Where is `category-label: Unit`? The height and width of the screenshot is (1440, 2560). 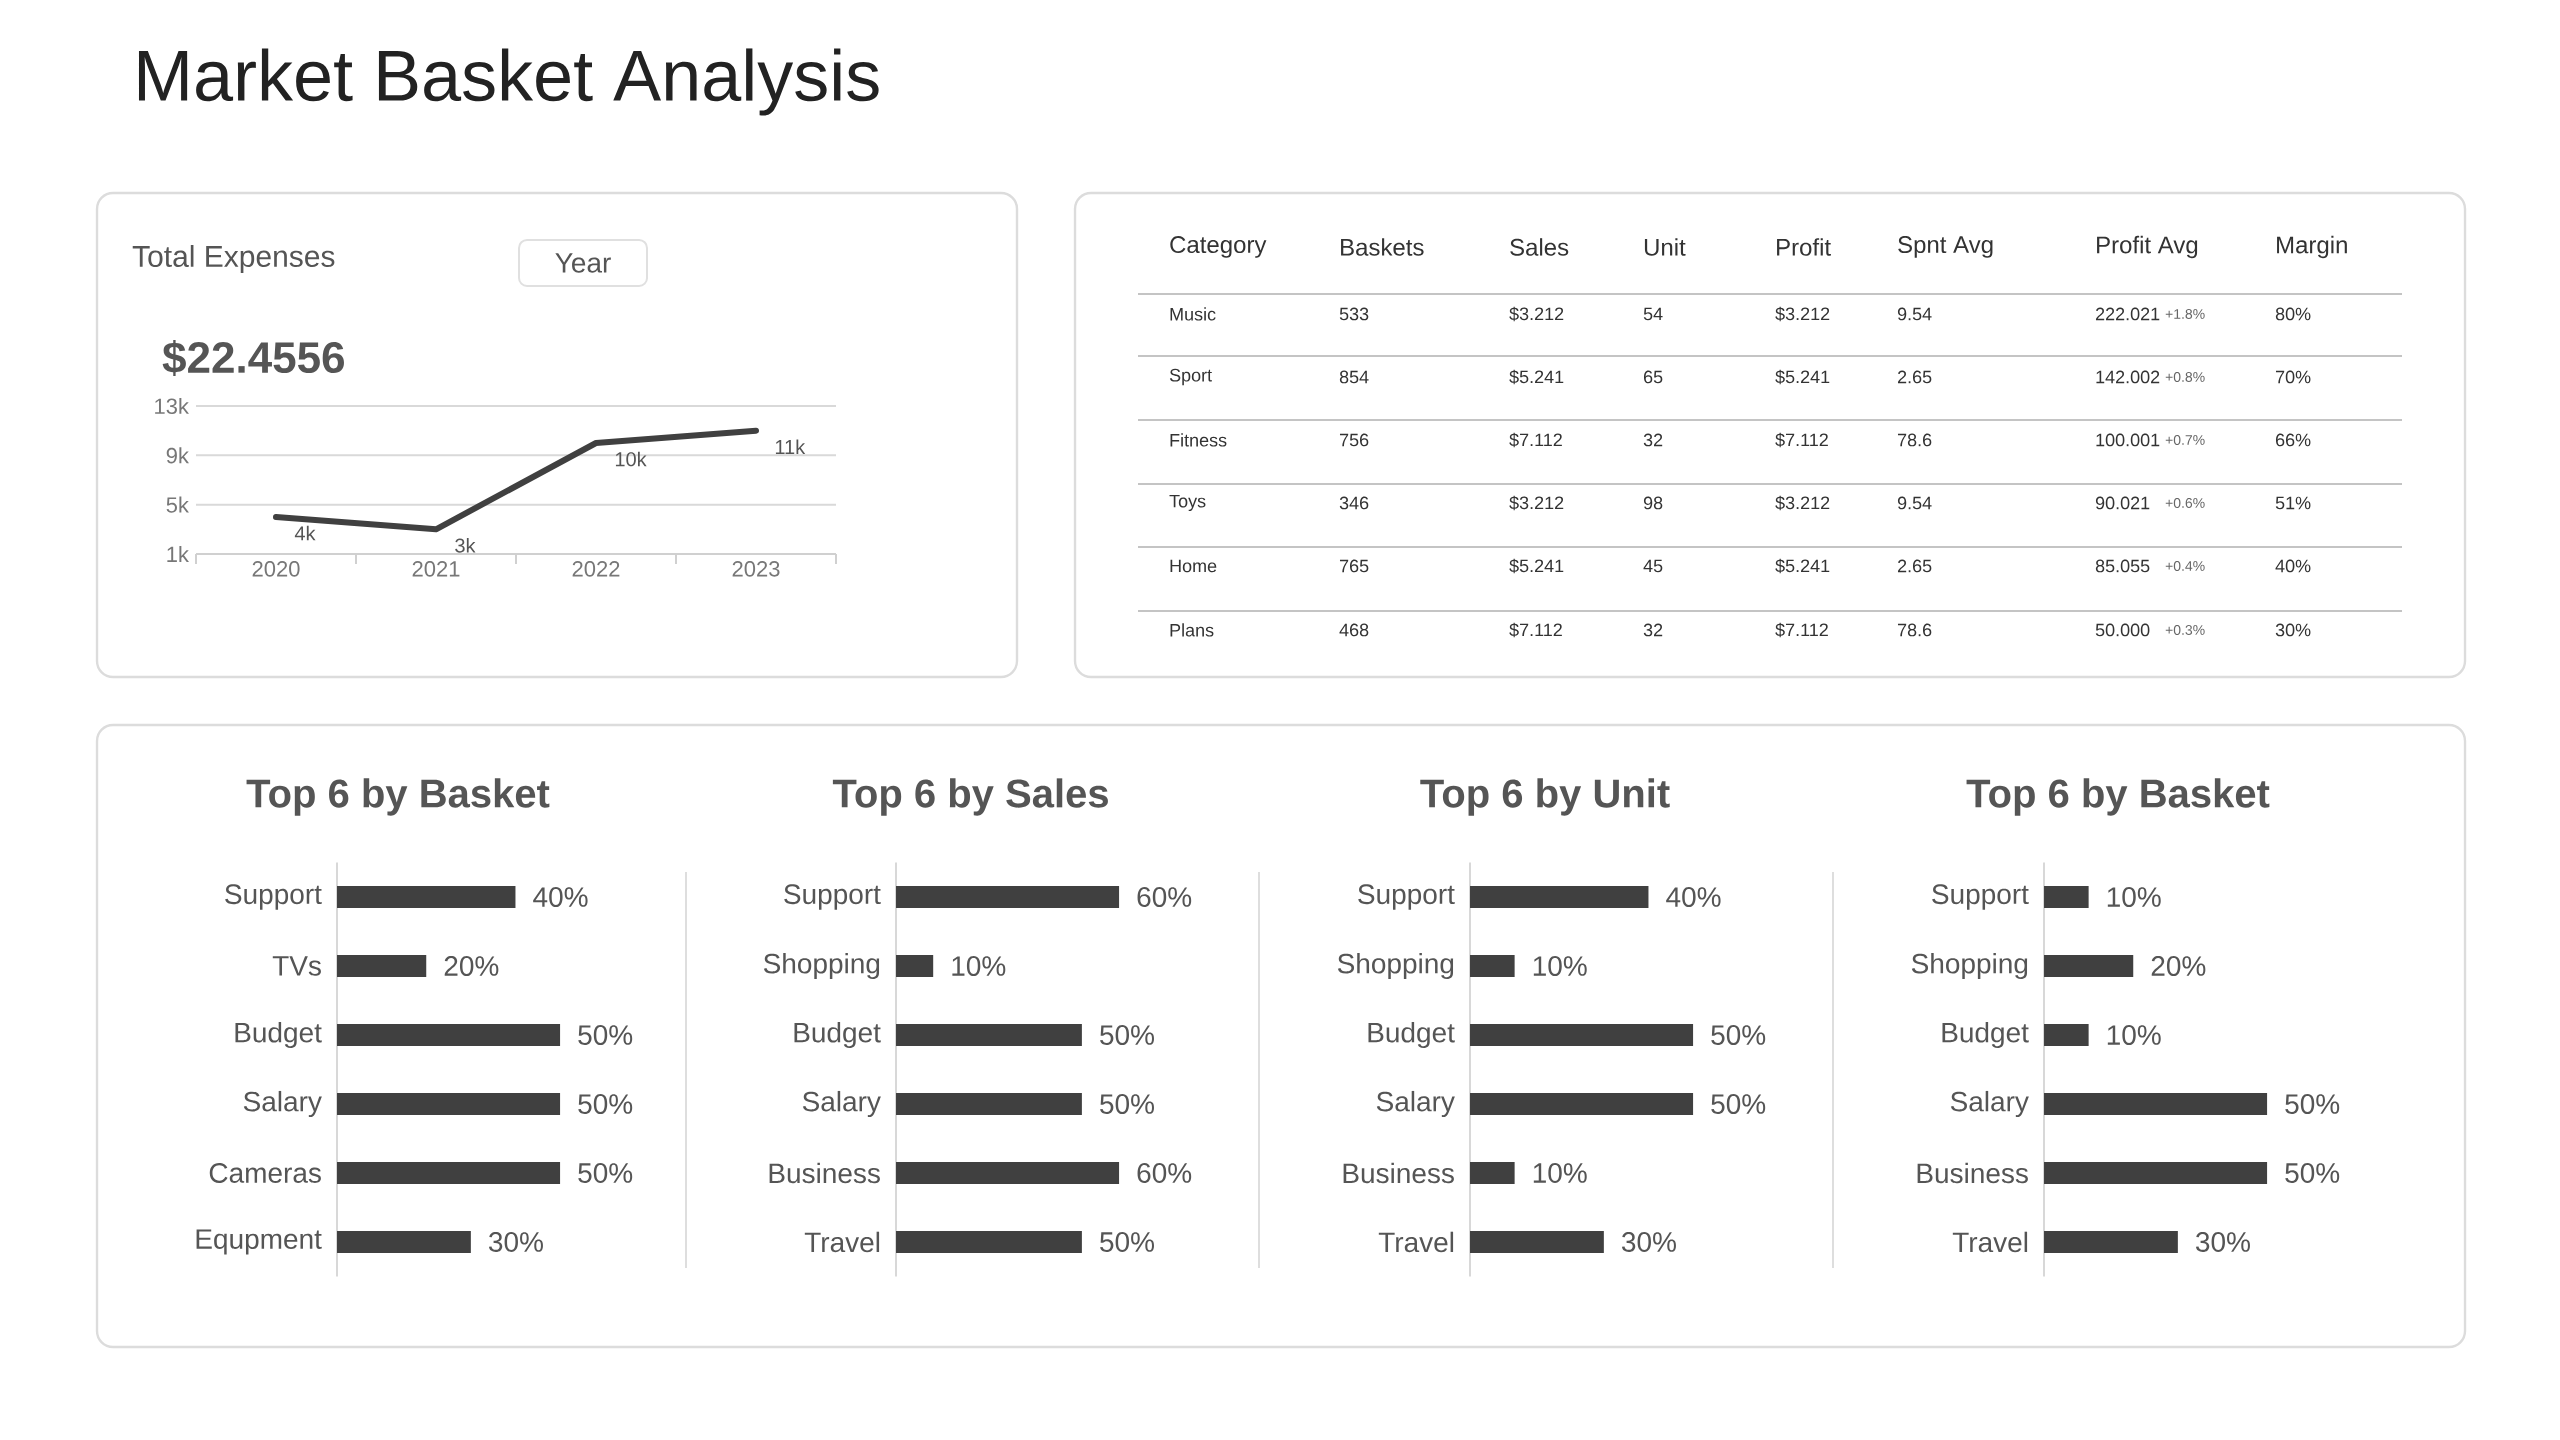
category-label: Unit is located at coordinates (1665, 247).